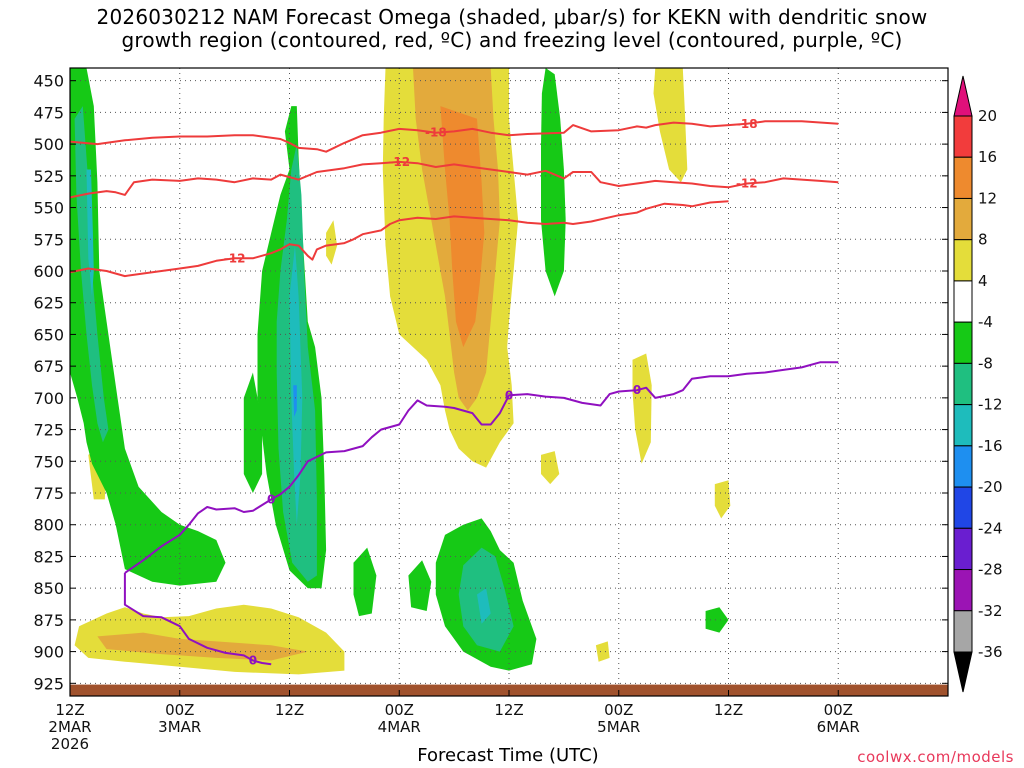  I want to click on y-tick-label-725: 725, so click(48, 430).